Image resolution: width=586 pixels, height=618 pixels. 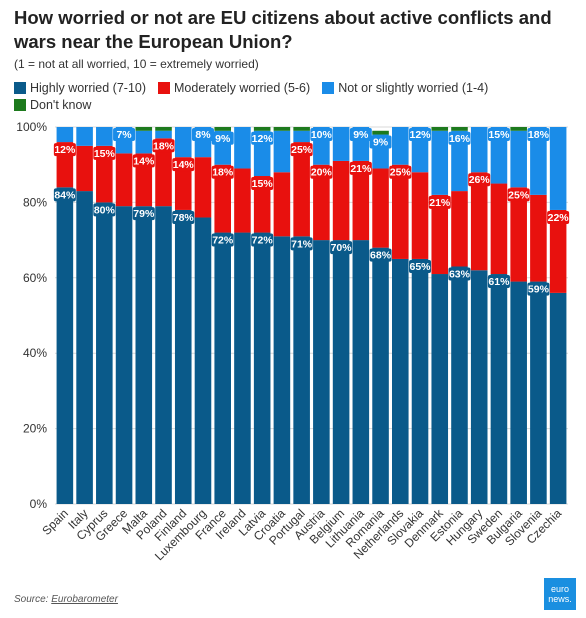 I want to click on y-tick-label: 40%, so click(x=35, y=353).